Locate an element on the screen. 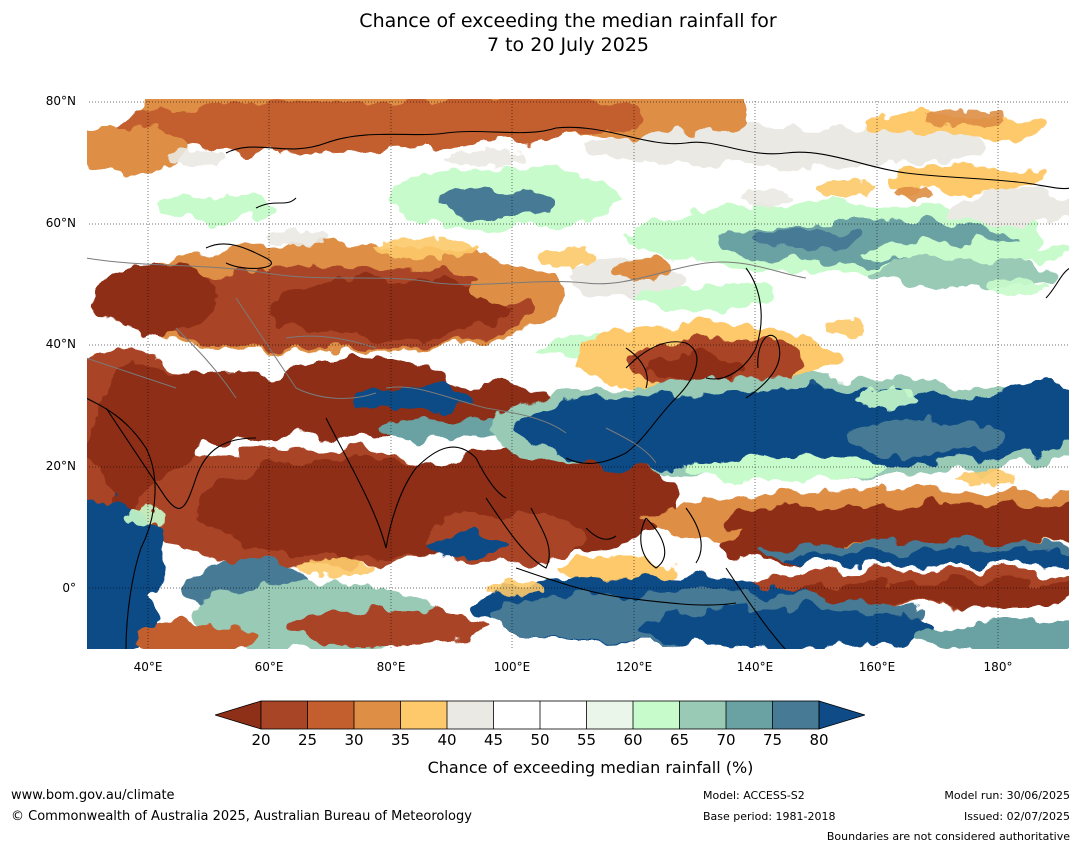 The width and height of the screenshot is (1081, 850). colorbar-tick-55: 55 is located at coordinates (586, 740).